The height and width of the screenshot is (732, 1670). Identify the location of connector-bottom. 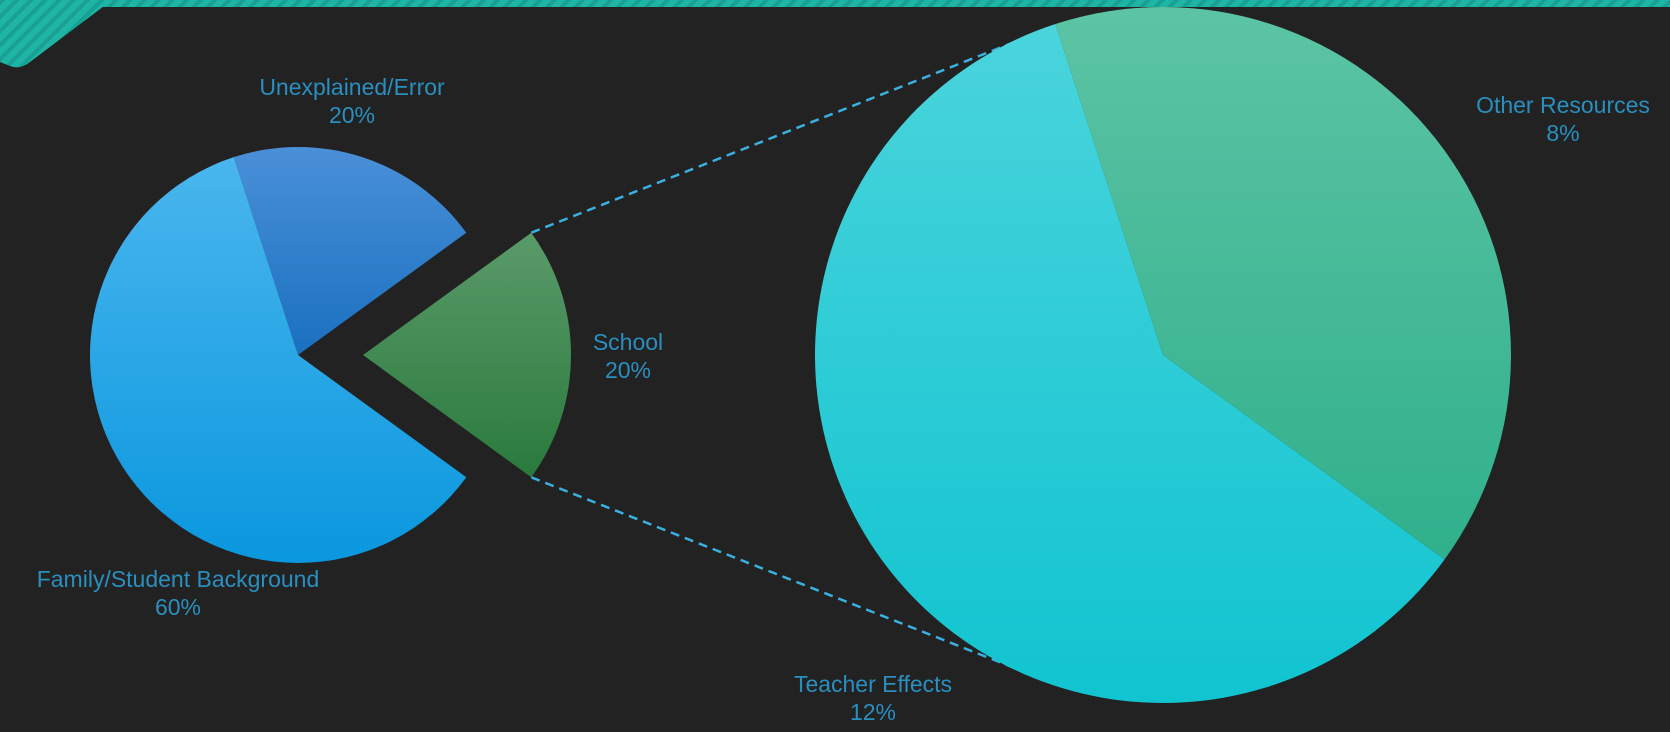
(788, 579).